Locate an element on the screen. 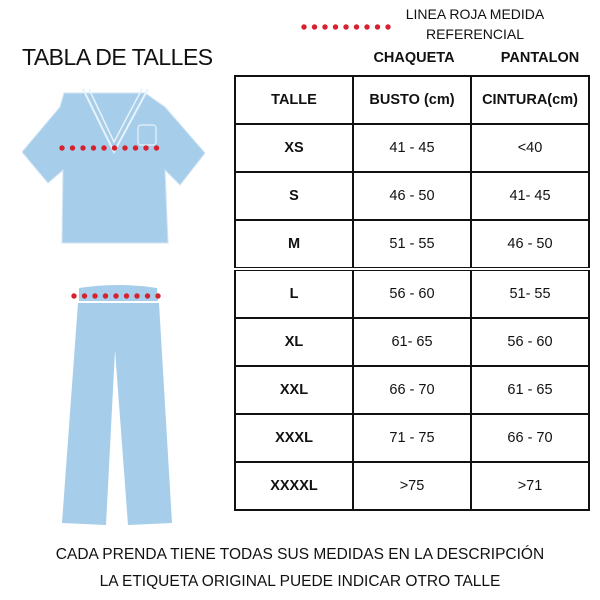  legend-line-1: LINEA ROJA MEDIDA is located at coordinates (475, 14).